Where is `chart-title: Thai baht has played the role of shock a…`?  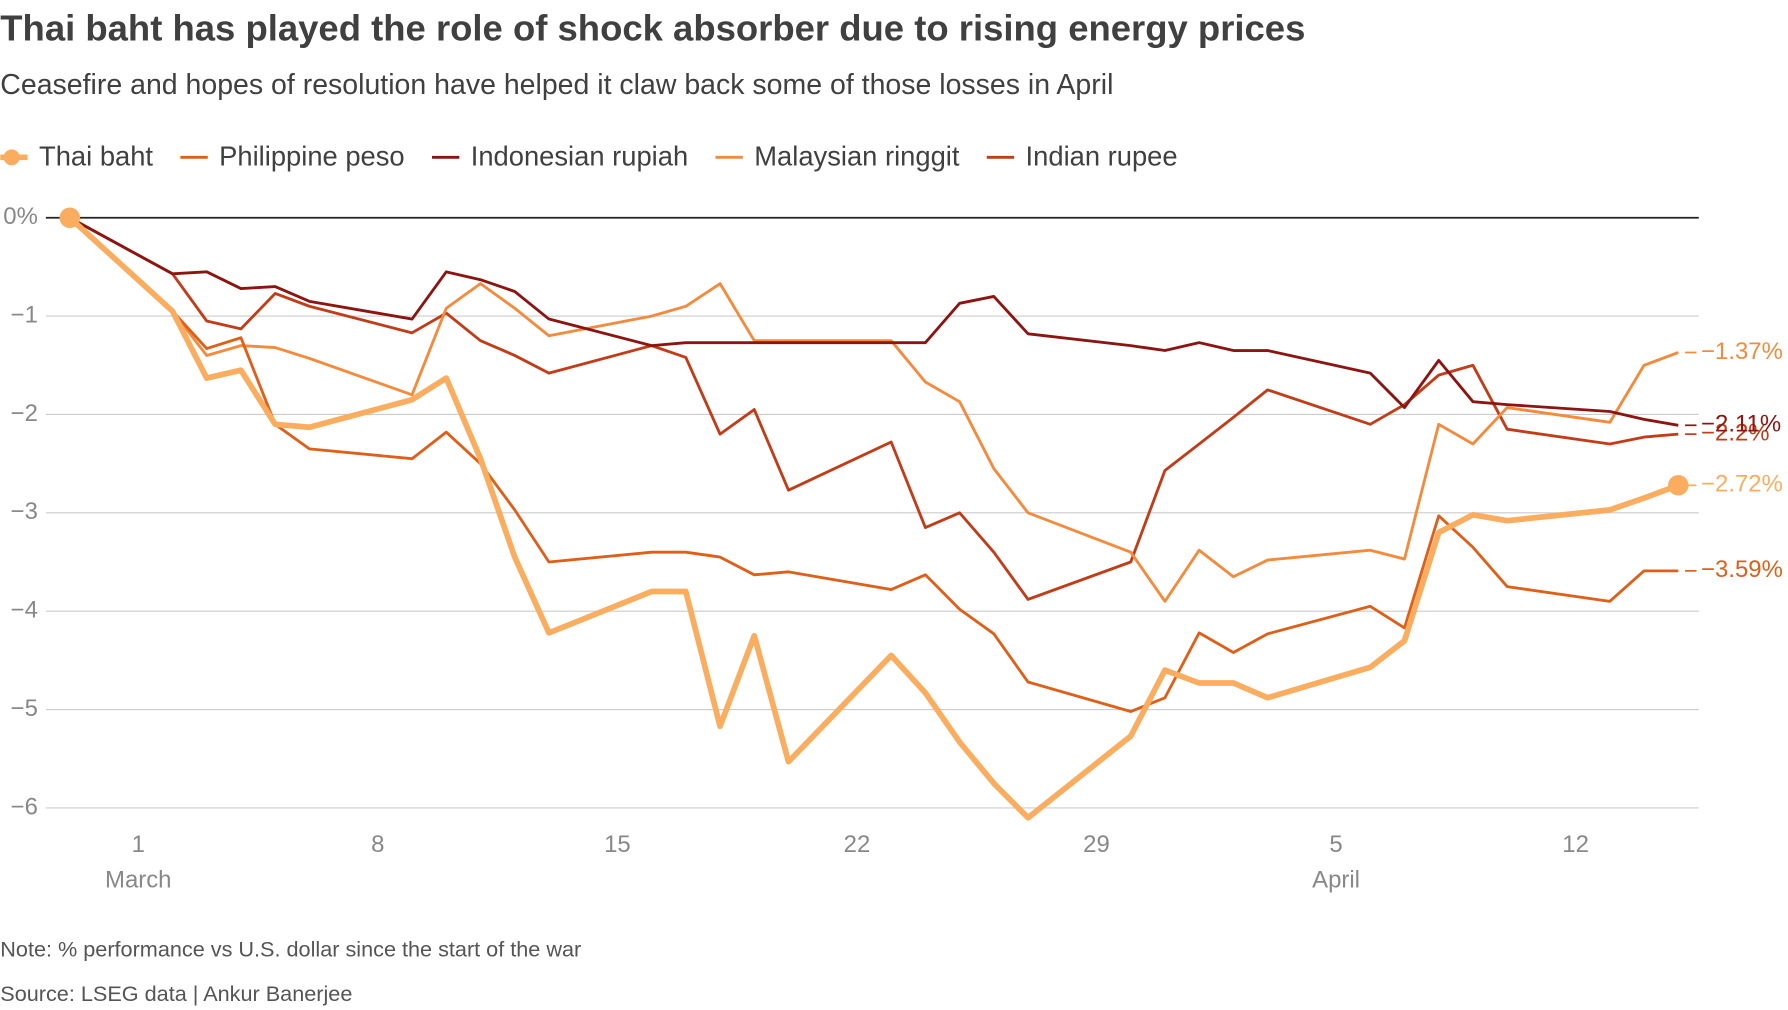
chart-title: Thai baht has played the role of shock a… is located at coordinates (652, 27).